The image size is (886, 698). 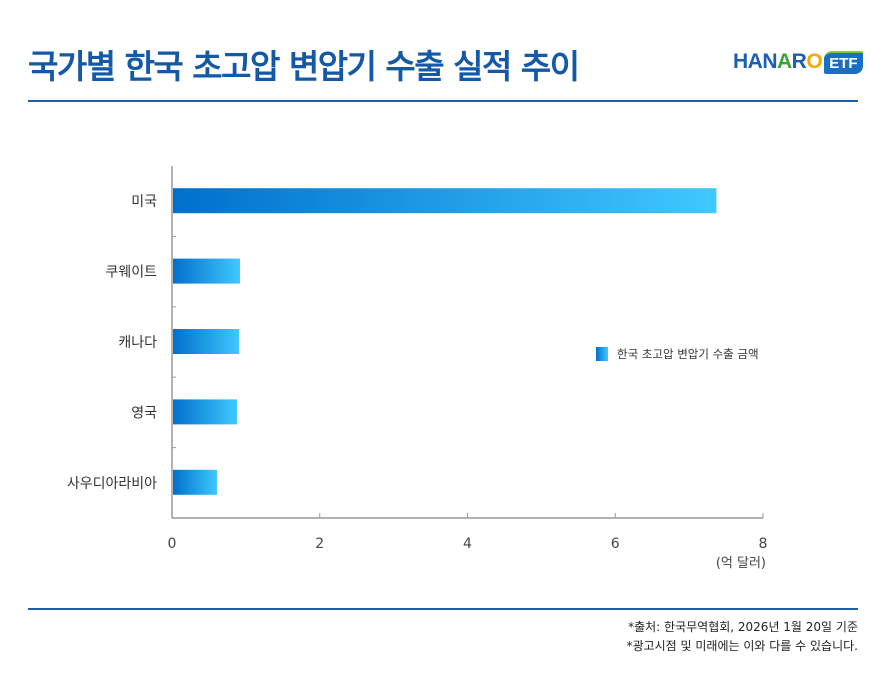 What do you see at coordinates (137, 343) in the screenshot?
I see `category-label: 캐나다` at bounding box center [137, 343].